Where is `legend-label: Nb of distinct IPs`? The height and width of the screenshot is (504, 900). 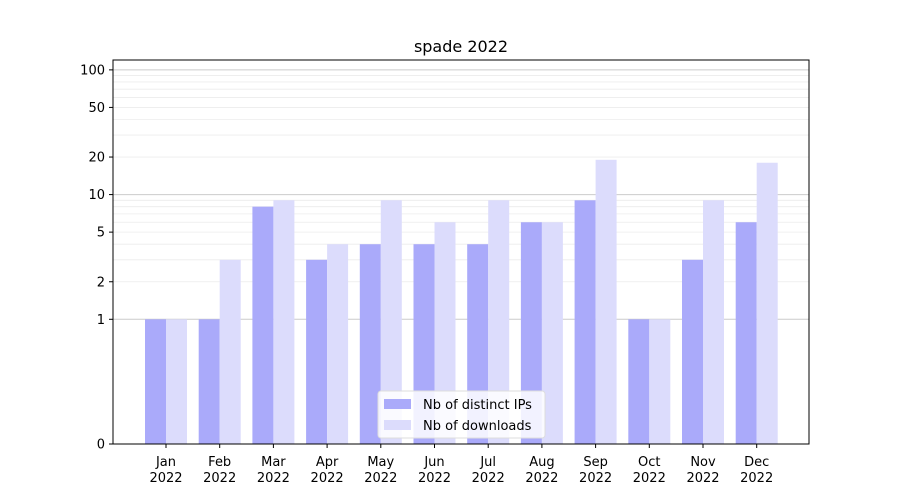
legend-label: Nb of distinct IPs is located at coordinates (477, 405).